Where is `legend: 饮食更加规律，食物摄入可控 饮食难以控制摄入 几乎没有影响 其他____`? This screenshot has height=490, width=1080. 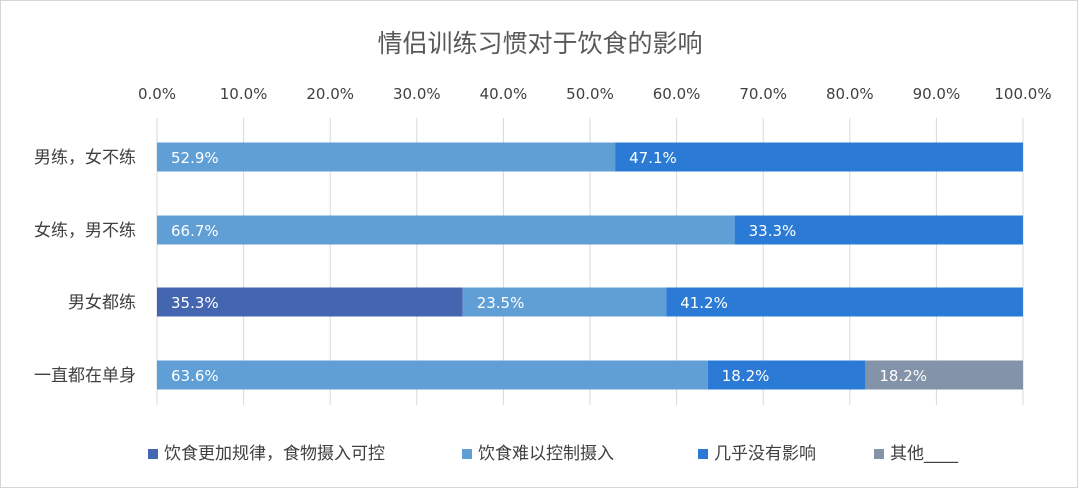
legend: 饮食更加规律，食物摄入可控 饮食难以控制摄入 几乎没有影响 其他____ is located at coordinates (553, 454).